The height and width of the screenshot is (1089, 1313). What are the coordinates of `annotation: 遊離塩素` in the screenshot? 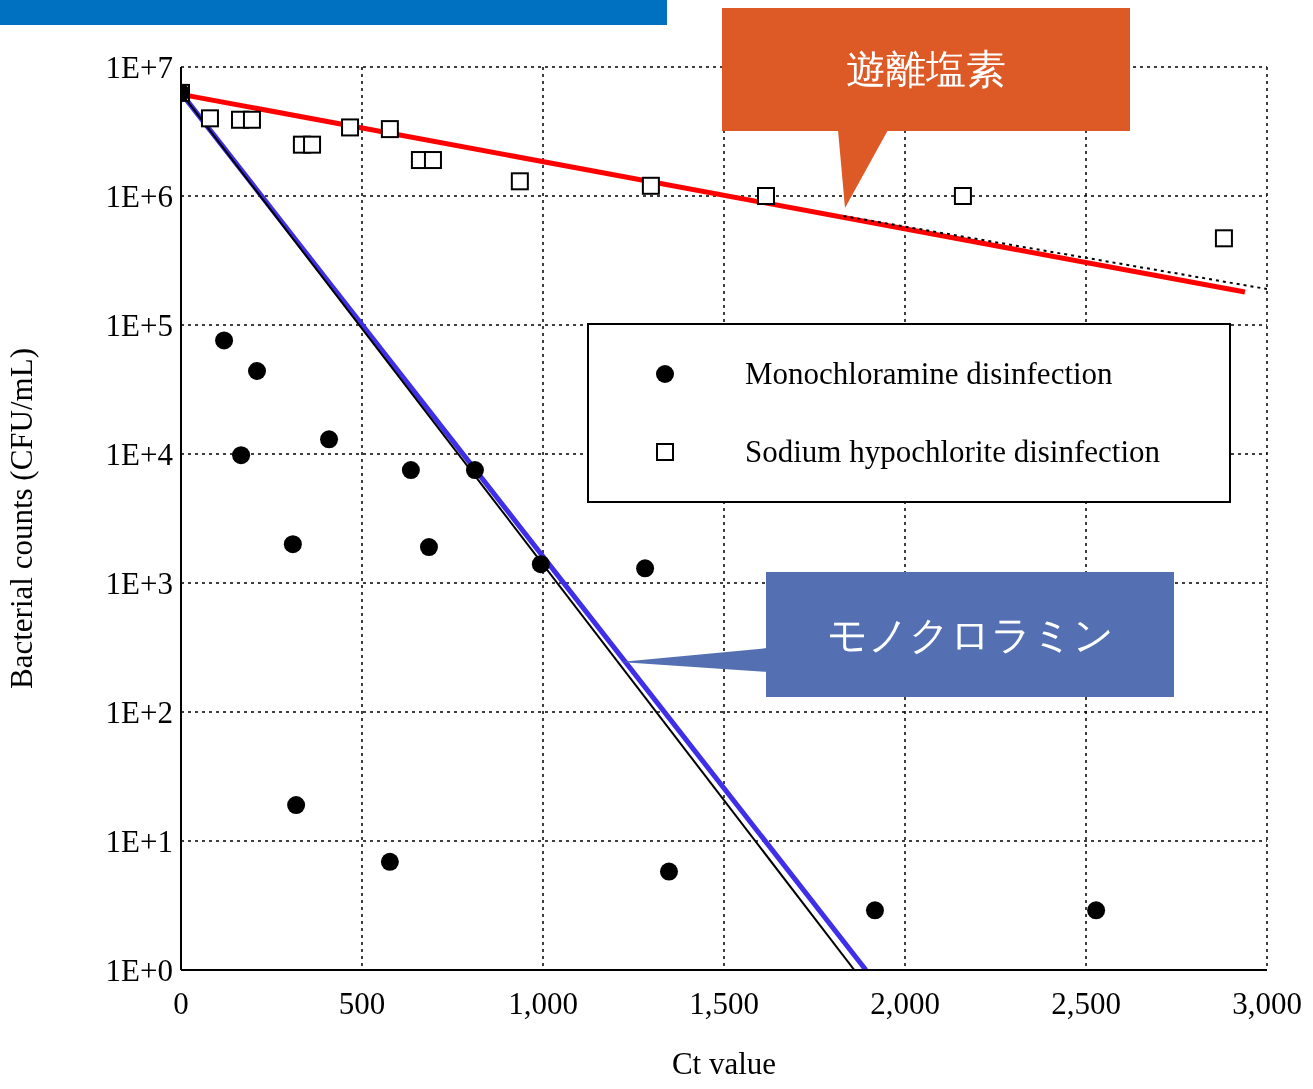 It's located at (926, 69).